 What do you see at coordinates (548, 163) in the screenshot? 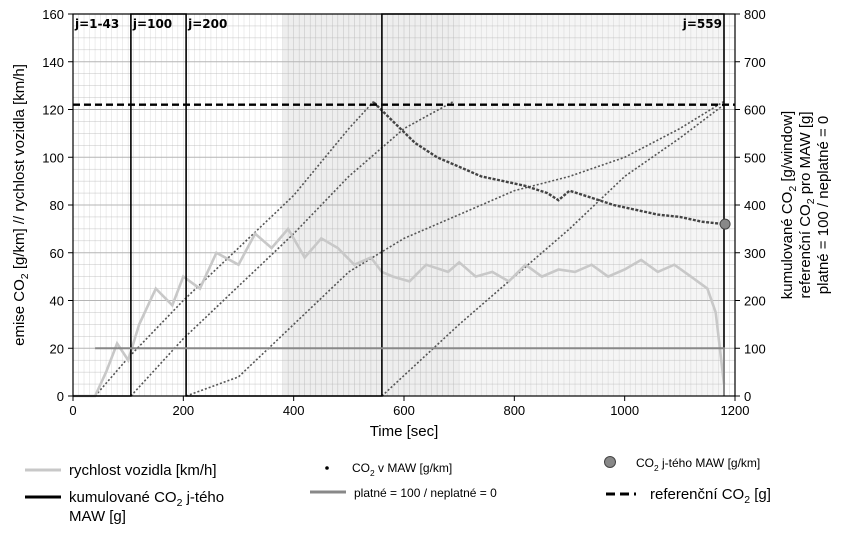
I see `co2-maw-line` at bounding box center [548, 163].